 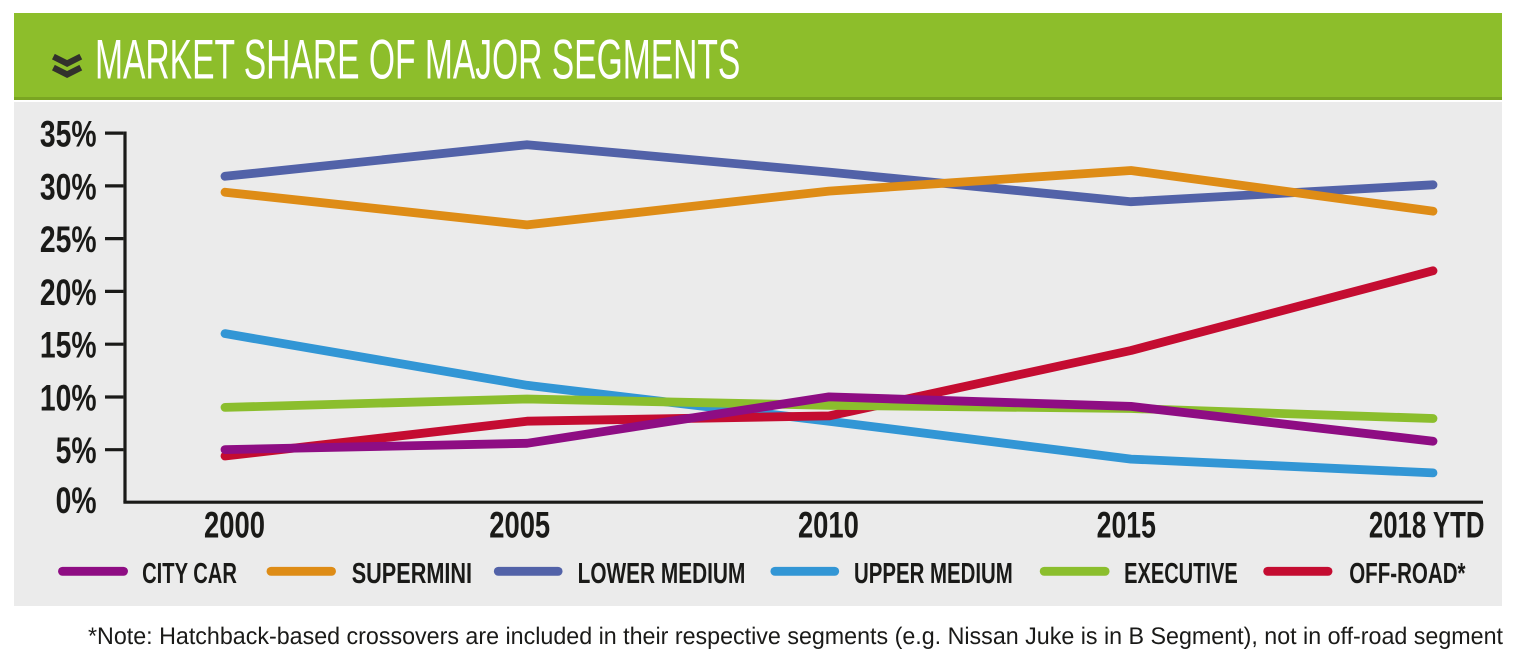 I want to click on svg-text: 10%, so click(x=68, y=398).